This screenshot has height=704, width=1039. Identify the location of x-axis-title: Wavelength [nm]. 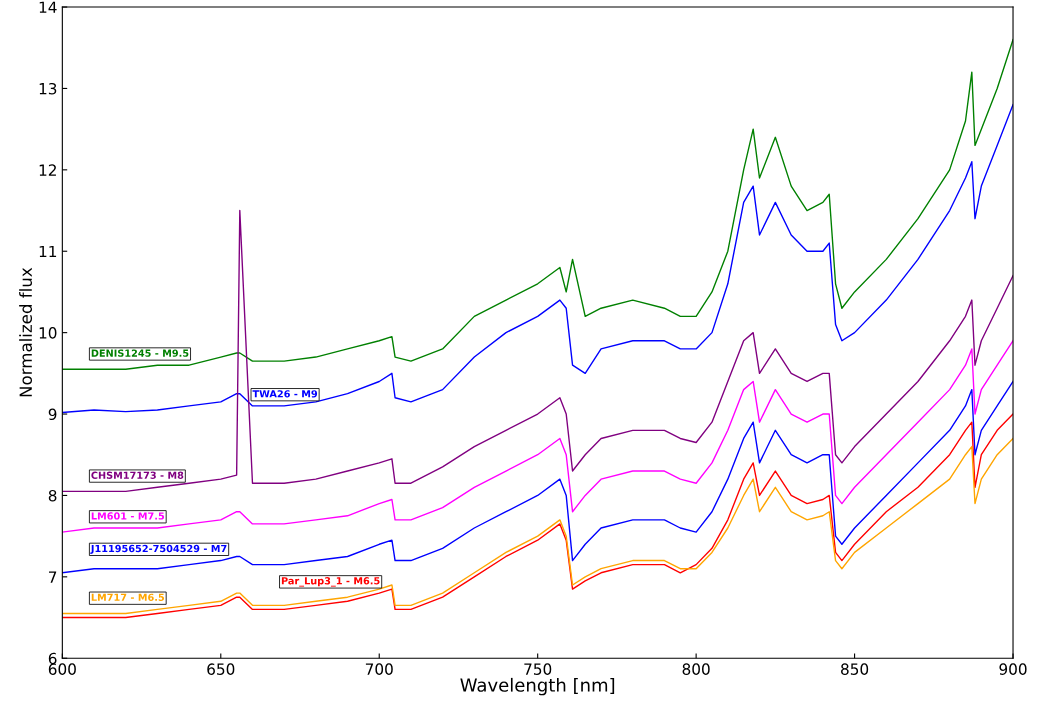
(537, 686).